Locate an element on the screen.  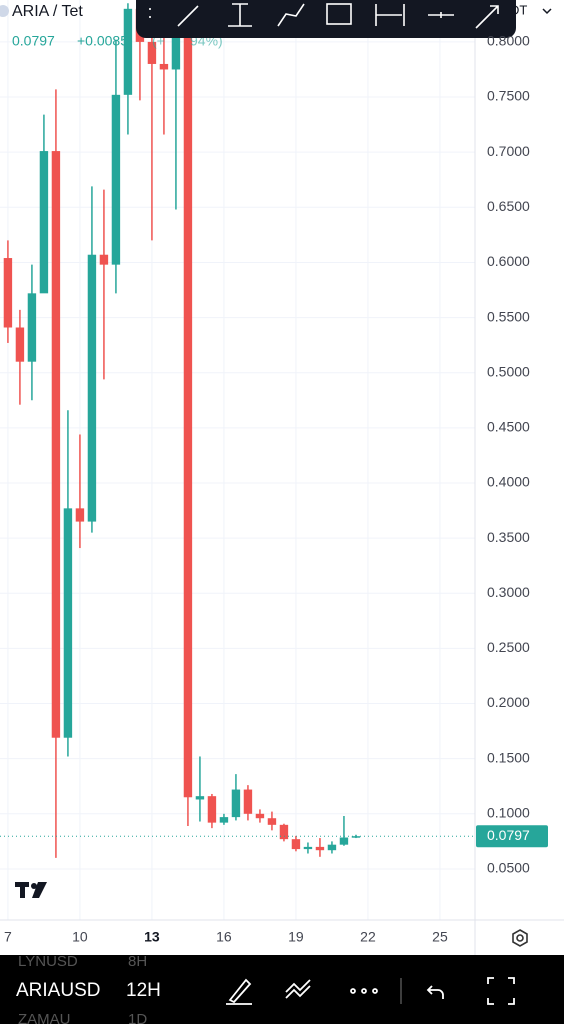
horizontal-tool is located at coordinates (441, 15).